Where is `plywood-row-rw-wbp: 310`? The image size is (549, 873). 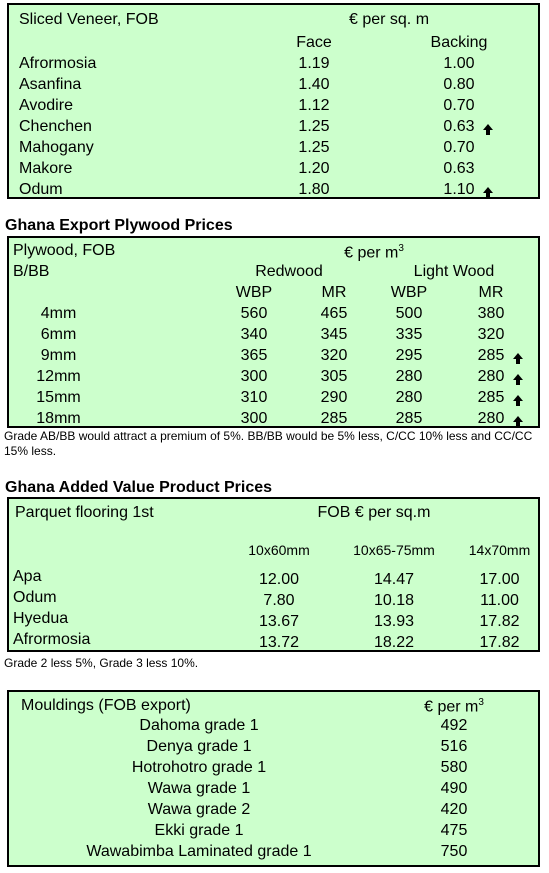
plywood-row-rw-wbp: 310 is located at coordinates (254, 397).